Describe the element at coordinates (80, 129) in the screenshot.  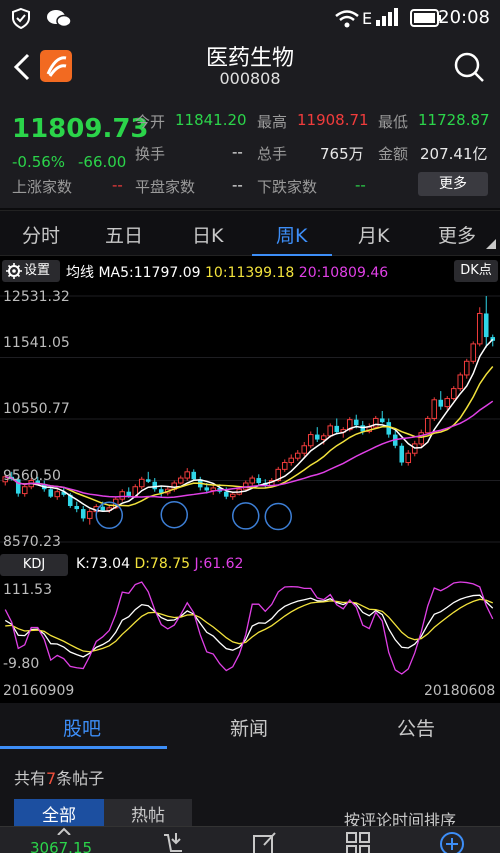
I see `last-price: 11809.73` at that location.